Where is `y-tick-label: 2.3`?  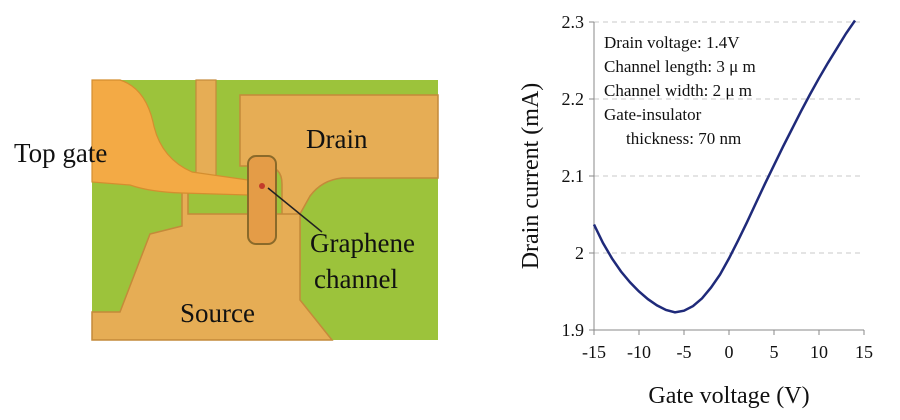
y-tick-label: 2.3 is located at coordinates (573, 22).